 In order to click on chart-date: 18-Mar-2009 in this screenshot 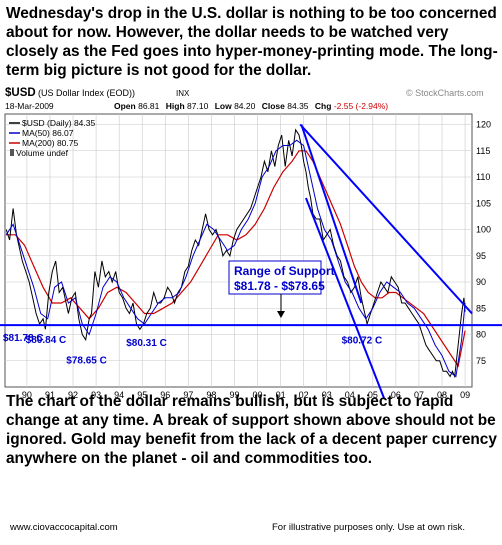, I will do `click(29, 106)`.